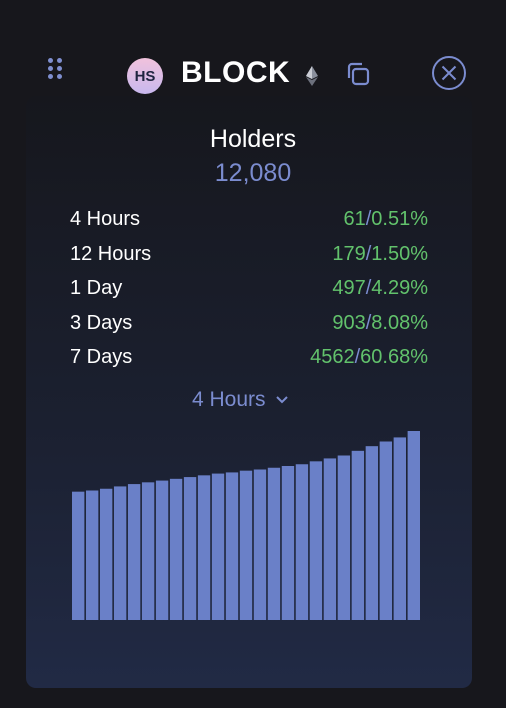 The image size is (506, 708). What do you see at coordinates (349, 253) in the screenshot?
I see `stat-count: 179` at bounding box center [349, 253].